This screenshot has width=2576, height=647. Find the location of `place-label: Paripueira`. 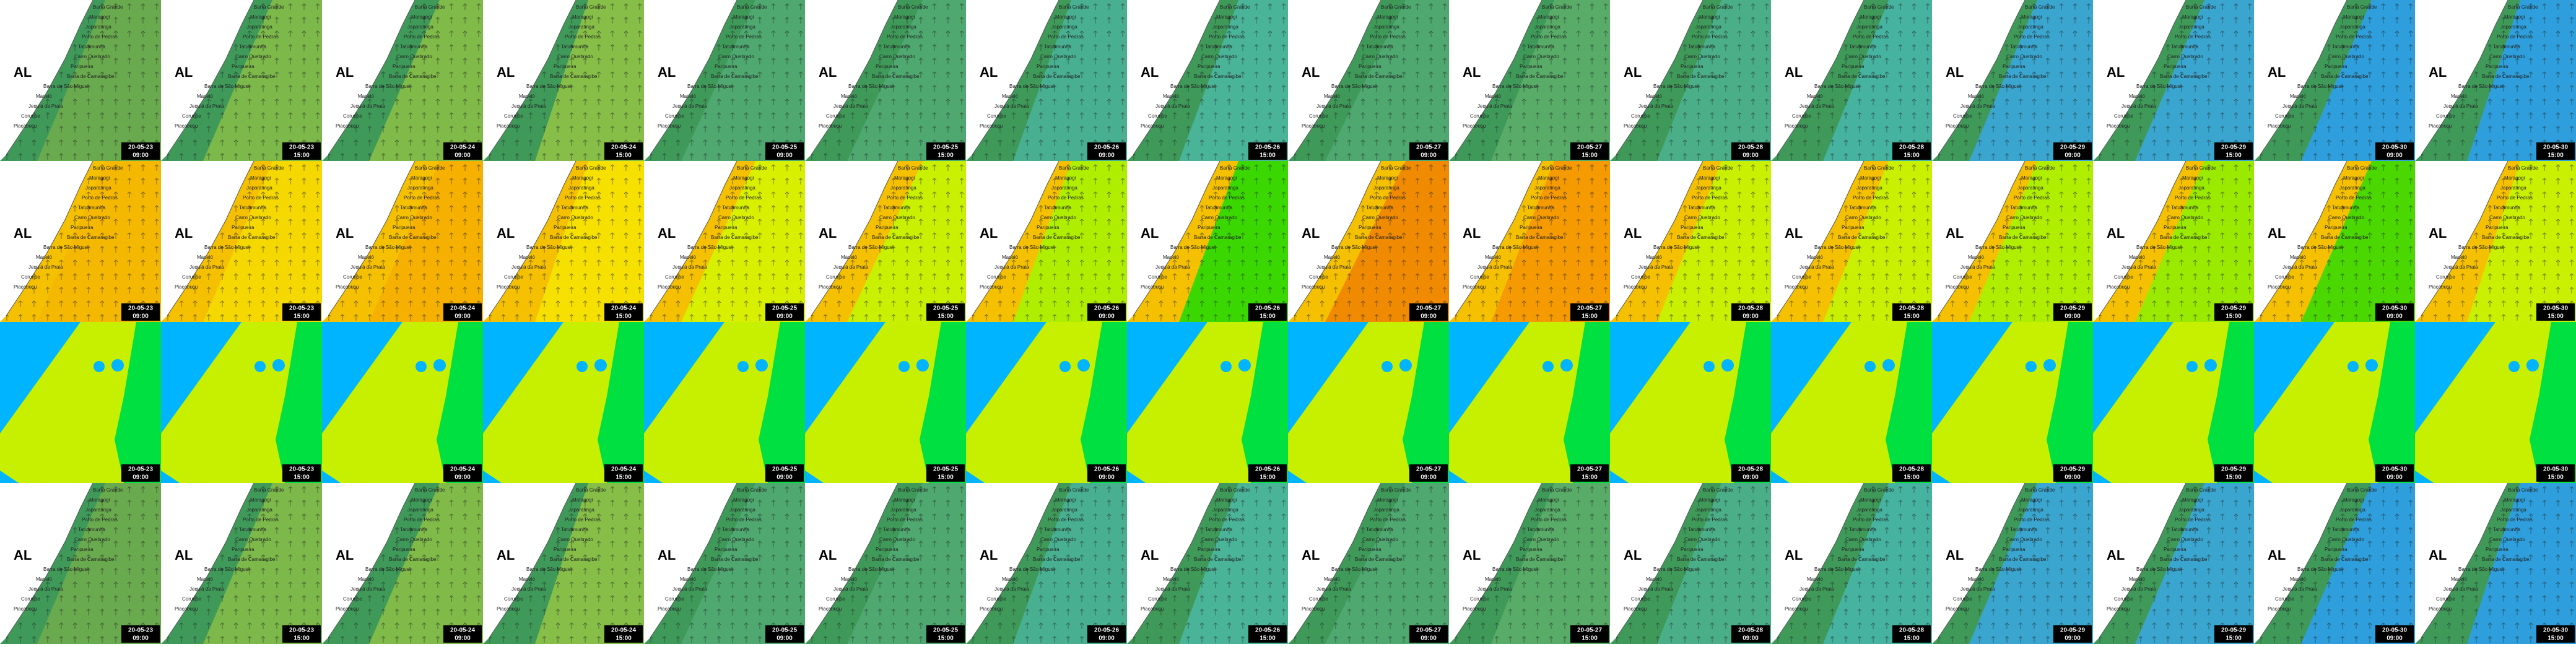

place-label: Paripueira is located at coordinates (887, 227).